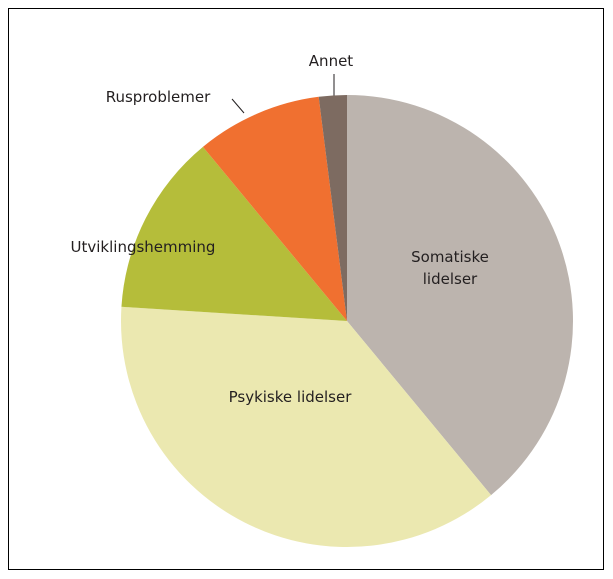 Image resolution: width=613 pixels, height=579 pixels. Describe the element at coordinates (331, 61) in the screenshot. I see `slice-label: Annet` at that location.